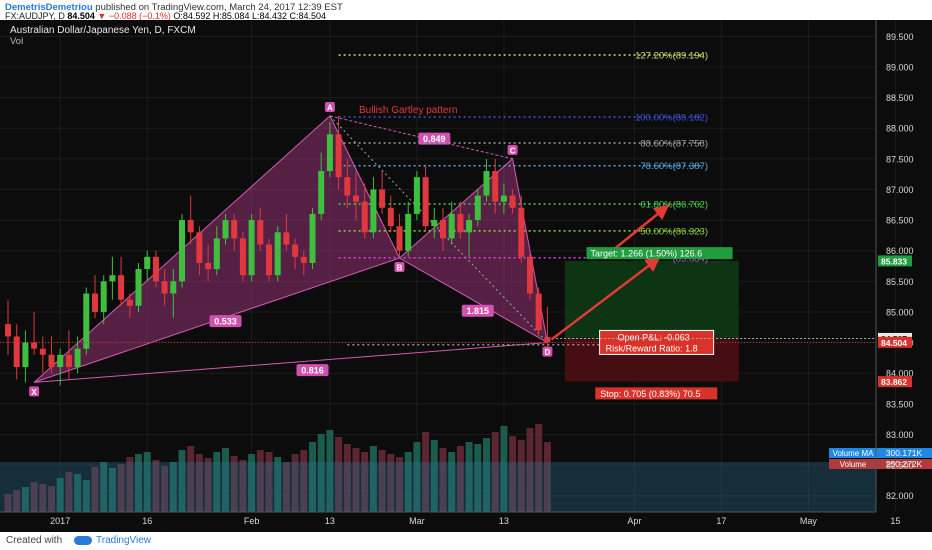  I want to click on time-tick-label: Mar, so click(417, 521).